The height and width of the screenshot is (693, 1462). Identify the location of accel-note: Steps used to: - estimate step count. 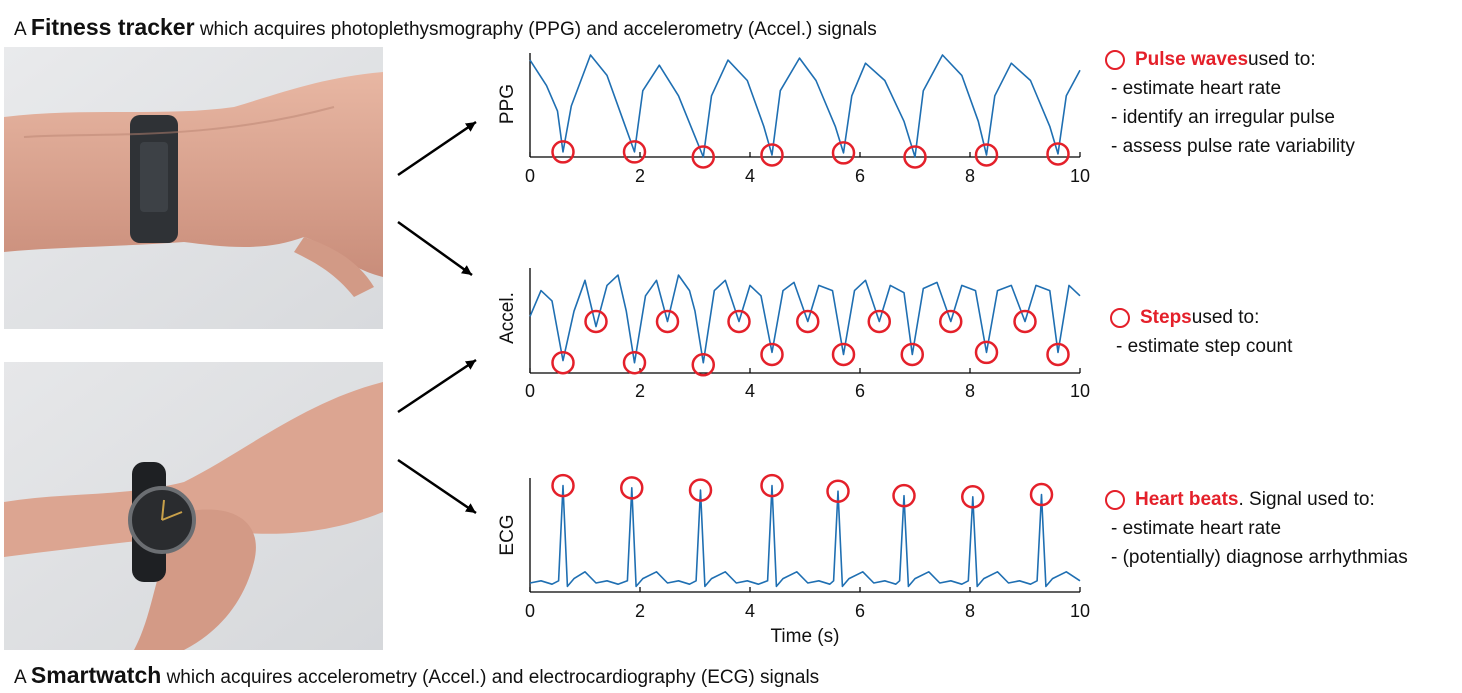
(1201, 332).